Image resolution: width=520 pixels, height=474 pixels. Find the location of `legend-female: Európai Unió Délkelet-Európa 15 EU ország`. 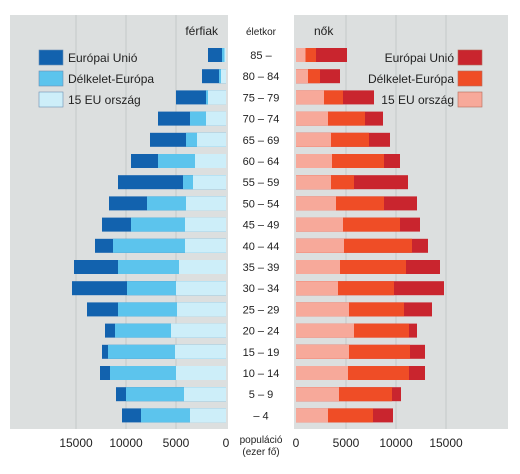

legend-female: Európai Unió Délkelet-Európa 15 EU ország is located at coordinates (425, 78).